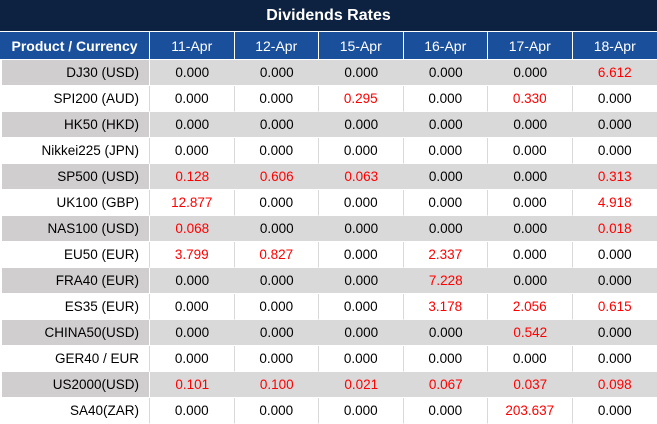  What do you see at coordinates (75, 255) in the screenshot?
I see `product-cell: EU50 (EUR)` at bounding box center [75, 255].